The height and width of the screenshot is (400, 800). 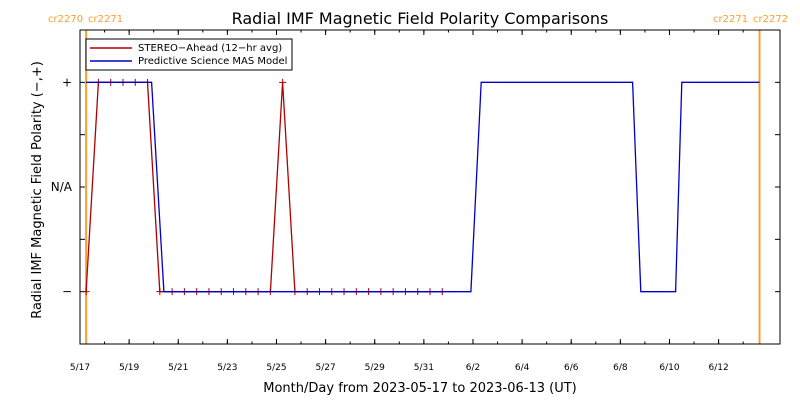 What do you see at coordinates (62, 187) in the screenshot?
I see `y-tick-label: N/A` at bounding box center [62, 187].